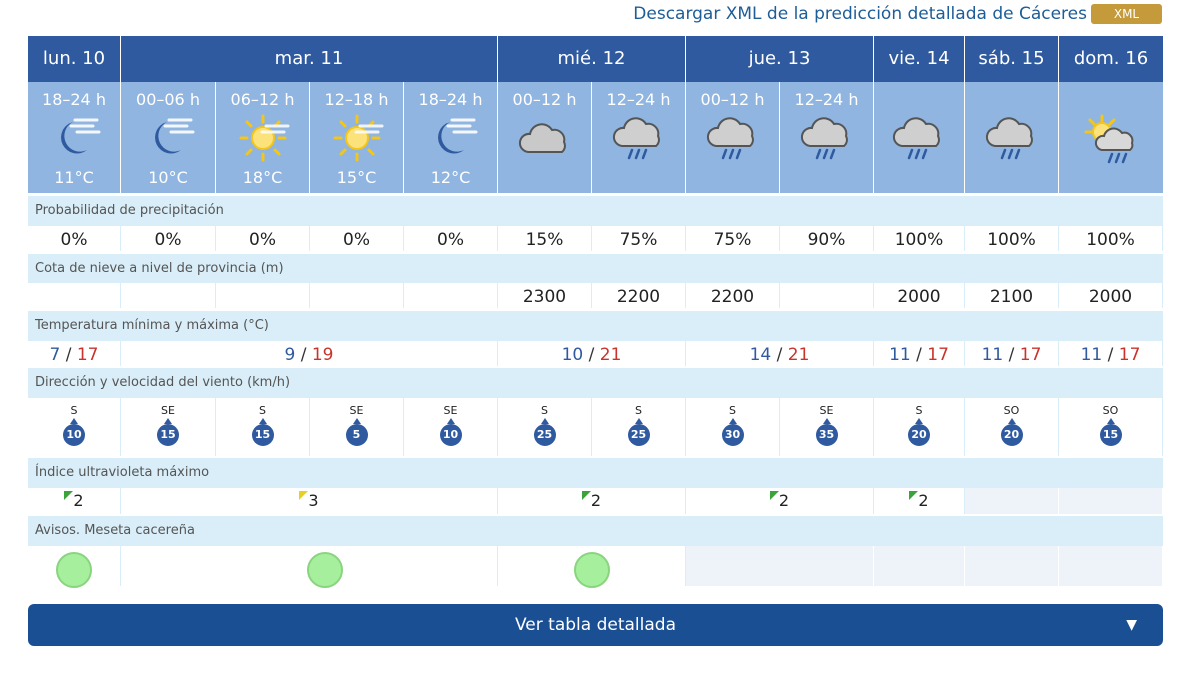 The width and height of the screenshot is (1200, 674). What do you see at coordinates (262, 410) in the screenshot?
I see `wind-direction: S` at bounding box center [262, 410].